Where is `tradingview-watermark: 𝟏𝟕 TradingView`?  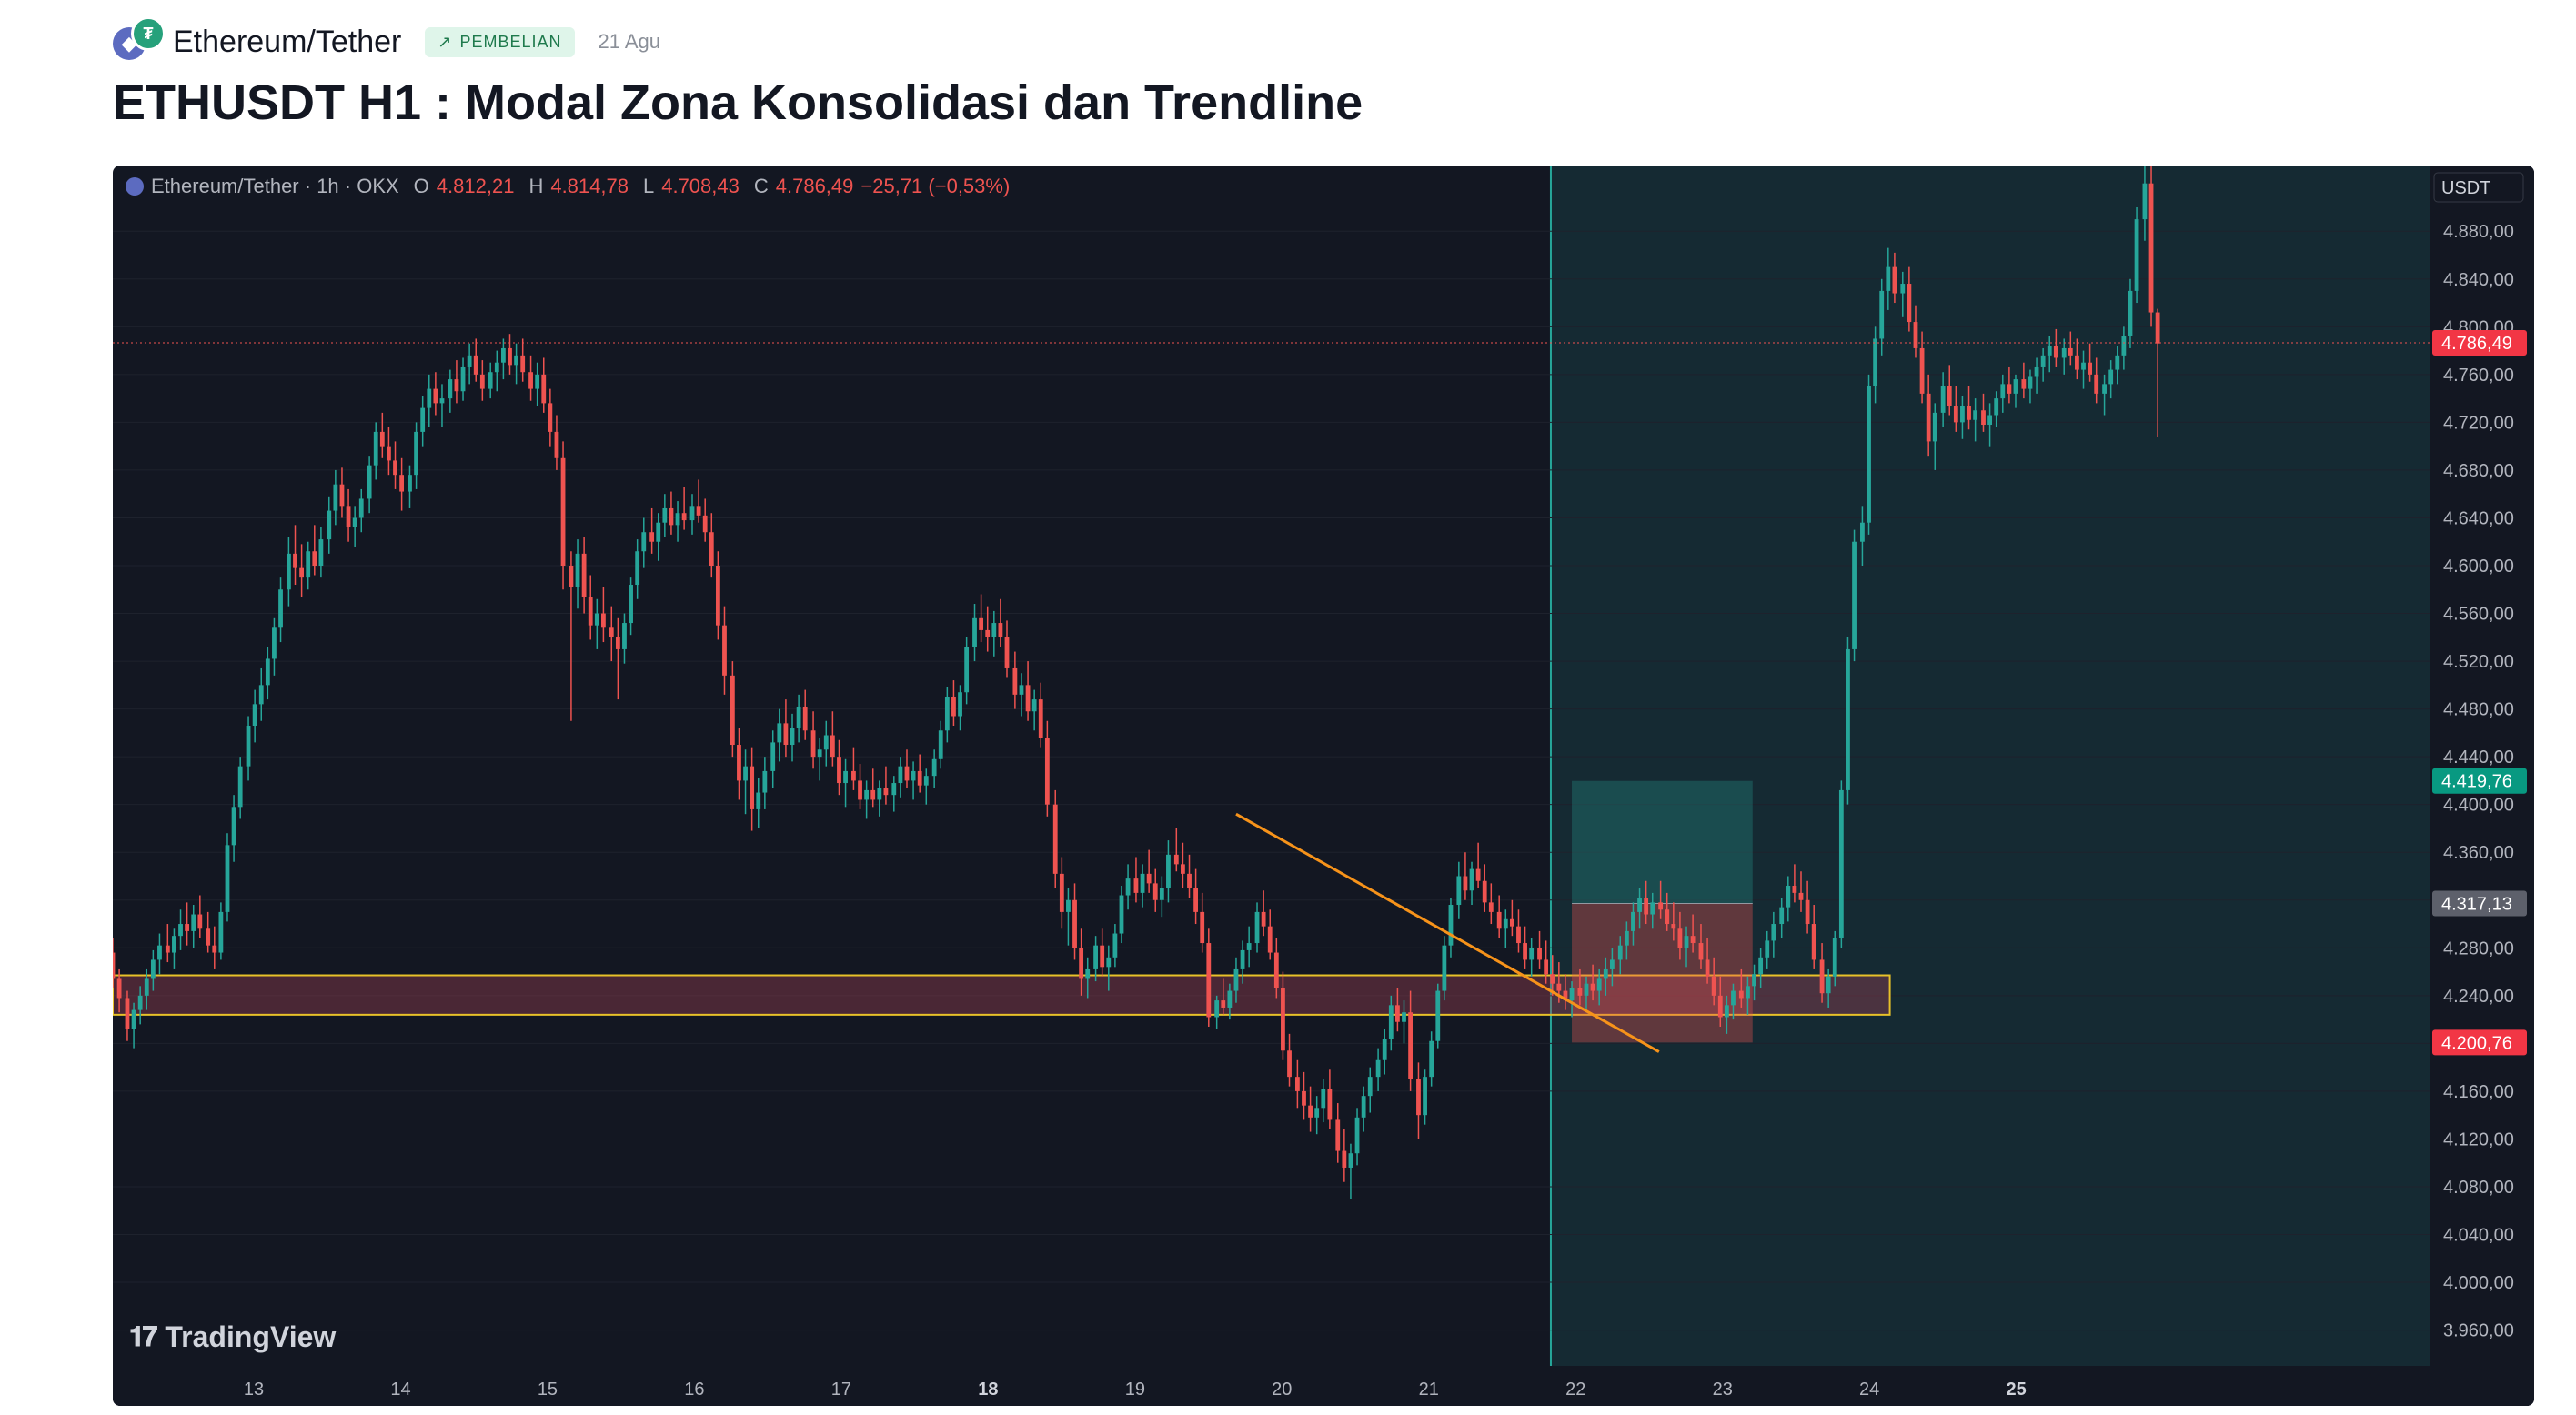
tradingview-watermark: 𝟏𝟕 TradingView is located at coordinates (232, 1337).